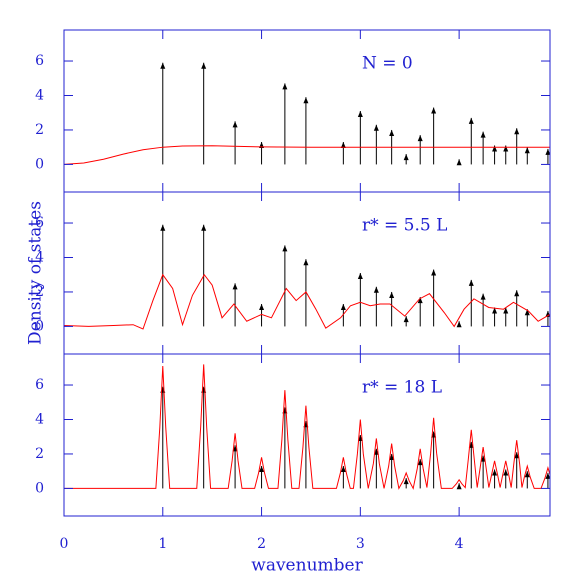  Describe the element at coordinates (459, 544) in the screenshot. I see `x-tick-label: 4` at that location.